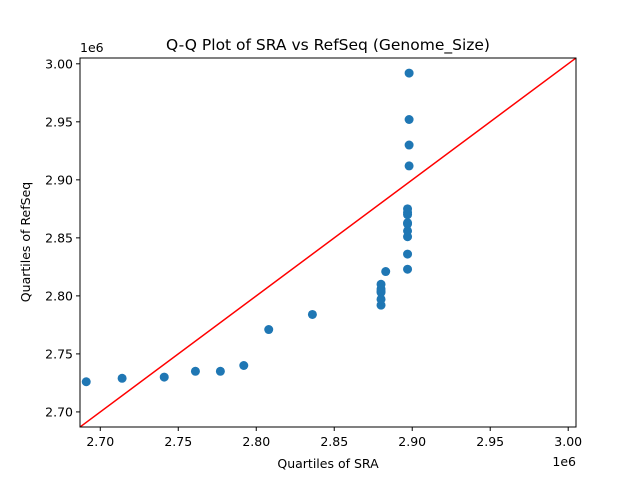 This screenshot has width=640, height=485. What do you see at coordinates (59, 295) in the screenshot?
I see `y-tick-label: 2.80` at bounding box center [59, 295].